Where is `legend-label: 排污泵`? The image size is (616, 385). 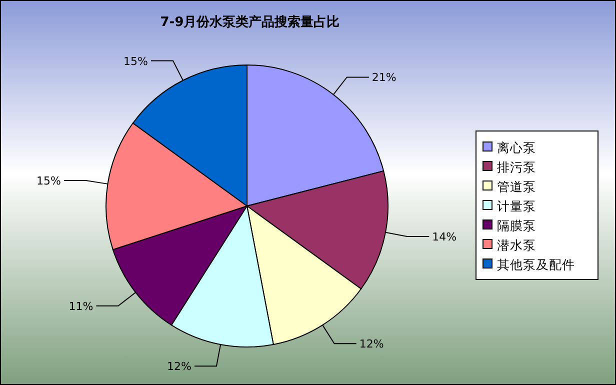 legend-label: 排污泵 is located at coordinates (516, 167).